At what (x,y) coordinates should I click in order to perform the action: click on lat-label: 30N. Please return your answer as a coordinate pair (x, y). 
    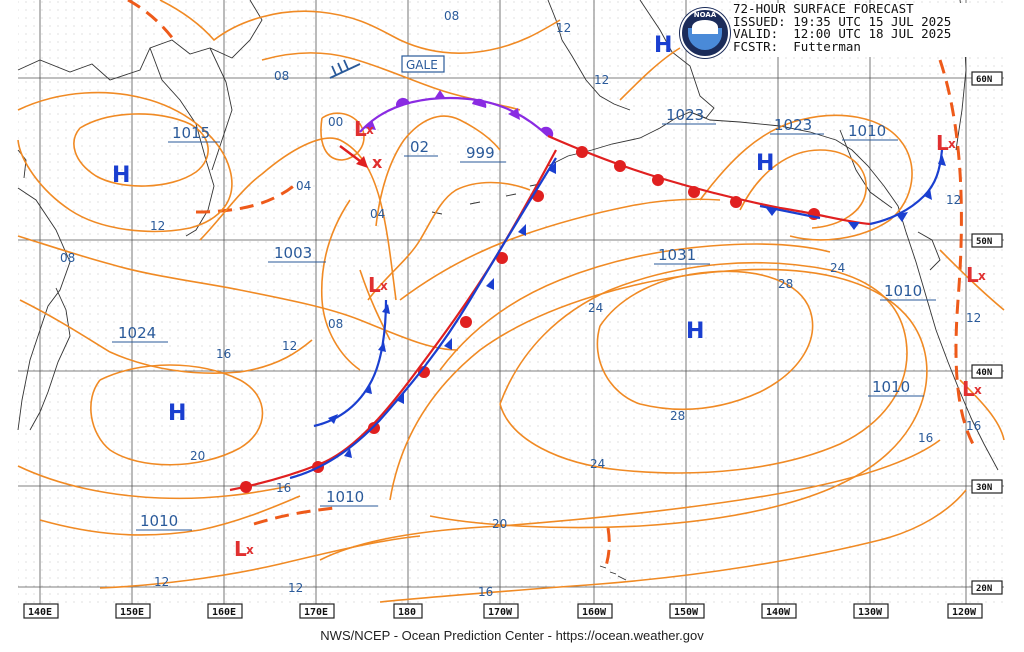
    Looking at the image, I should click on (987, 486).